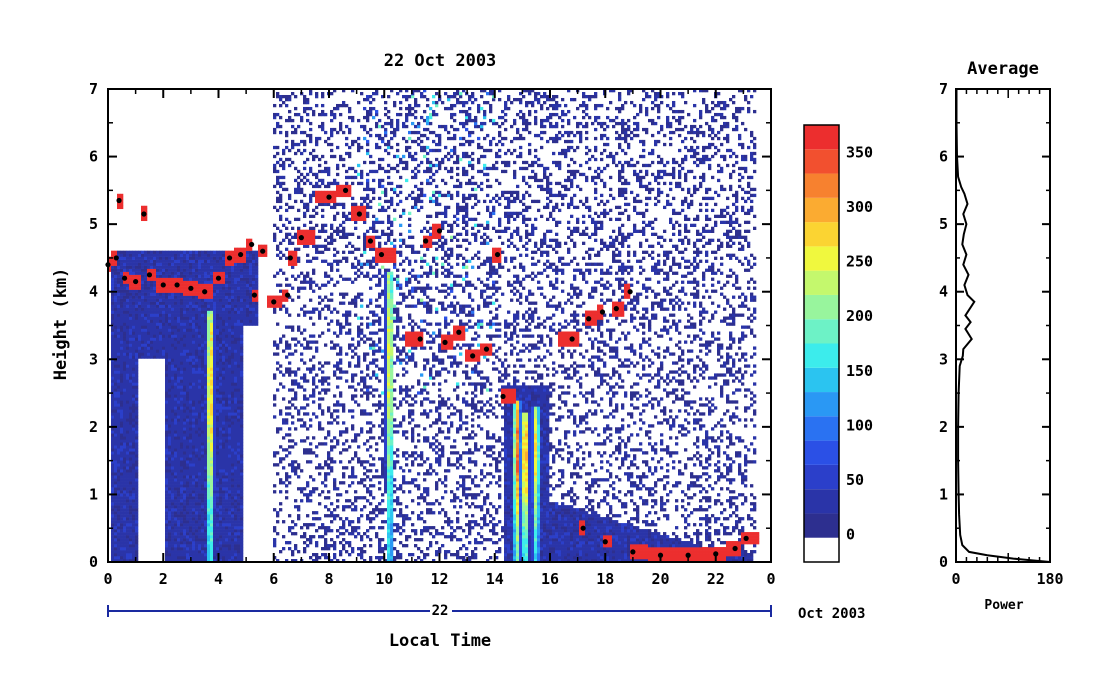 The width and height of the screenshot is (1112, 699). Describe the element at coordinates (273, 579) in the screenshot. I see `x-tick-label: 6` at that location.